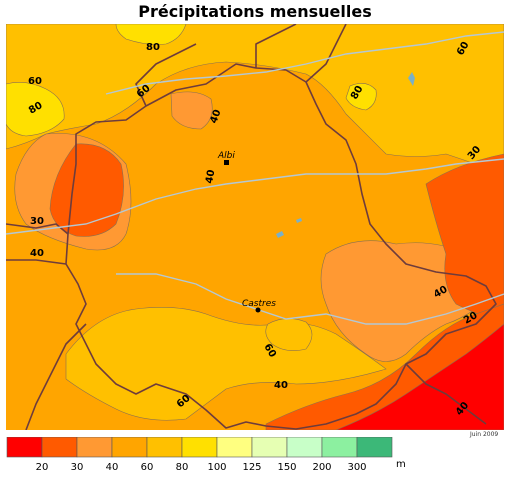 Image resolution: width=510 pixels, height=477 pixels. What do you see at coordinates (361, 96) in the screenshot?
I see `zone-80-100-northeast` at bounding box center [361, 96].